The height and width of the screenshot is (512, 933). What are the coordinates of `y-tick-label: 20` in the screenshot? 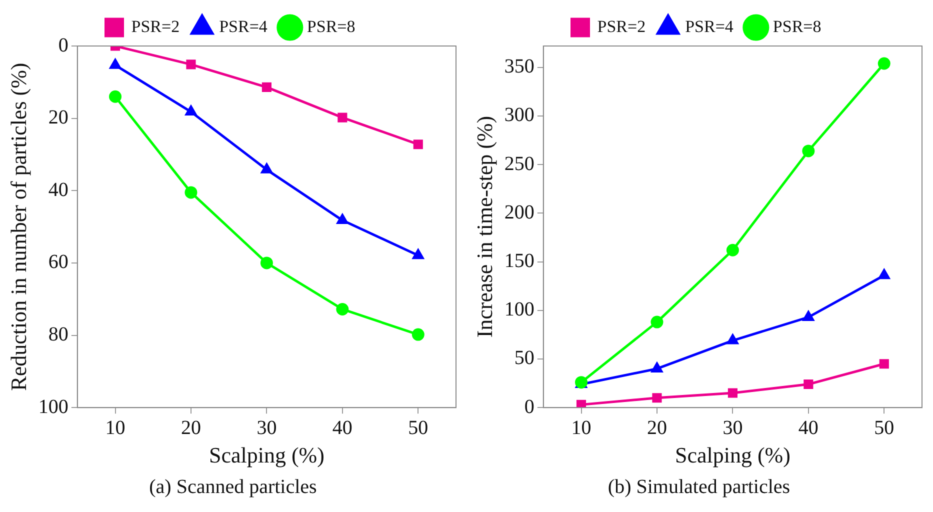 It's located at (58, 117).